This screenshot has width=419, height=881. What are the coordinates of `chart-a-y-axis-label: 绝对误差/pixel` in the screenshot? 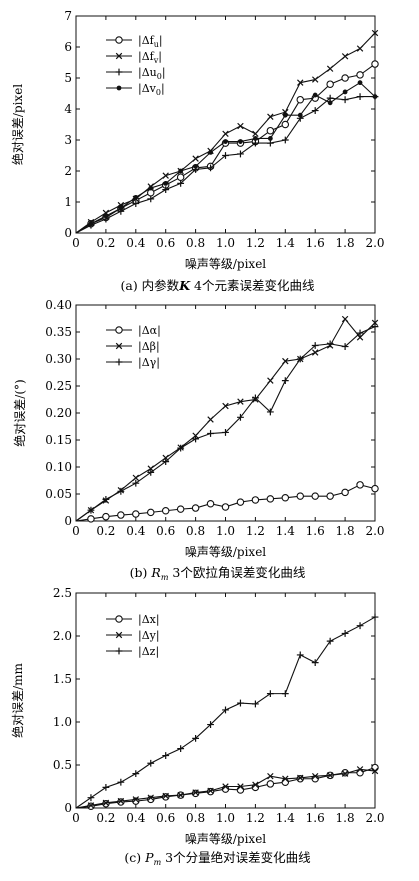 It's located at (17, 124).